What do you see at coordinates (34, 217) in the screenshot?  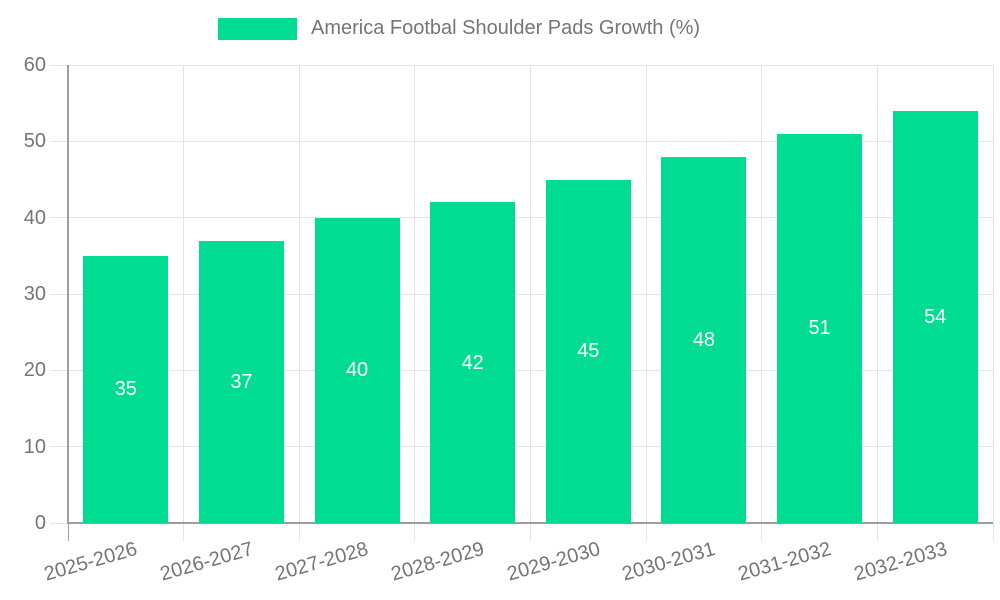 I see `y-tick-label: 40` at bounding box center [34, 217].